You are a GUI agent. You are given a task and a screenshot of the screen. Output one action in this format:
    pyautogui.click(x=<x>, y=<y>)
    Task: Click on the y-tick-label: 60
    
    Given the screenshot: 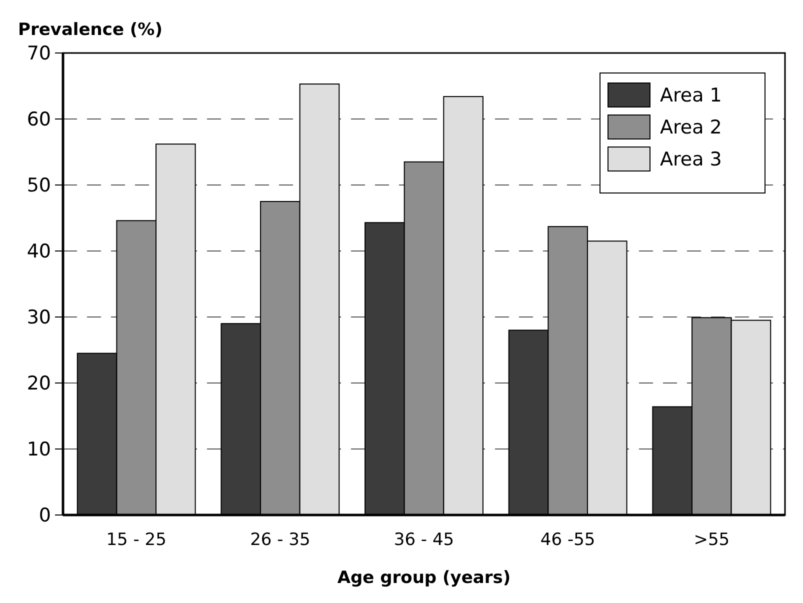 What is the action you would take?
    pyautogui.click(x=38, y=119)
    